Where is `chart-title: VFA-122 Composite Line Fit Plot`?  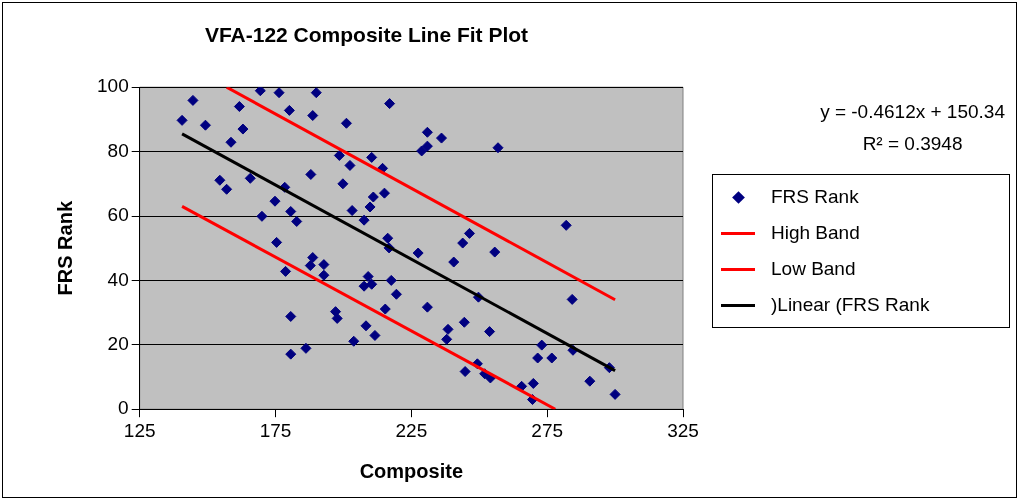 chart-title: VFA-122 Composite Line Fit Plot is located at coordinates (366, 35).